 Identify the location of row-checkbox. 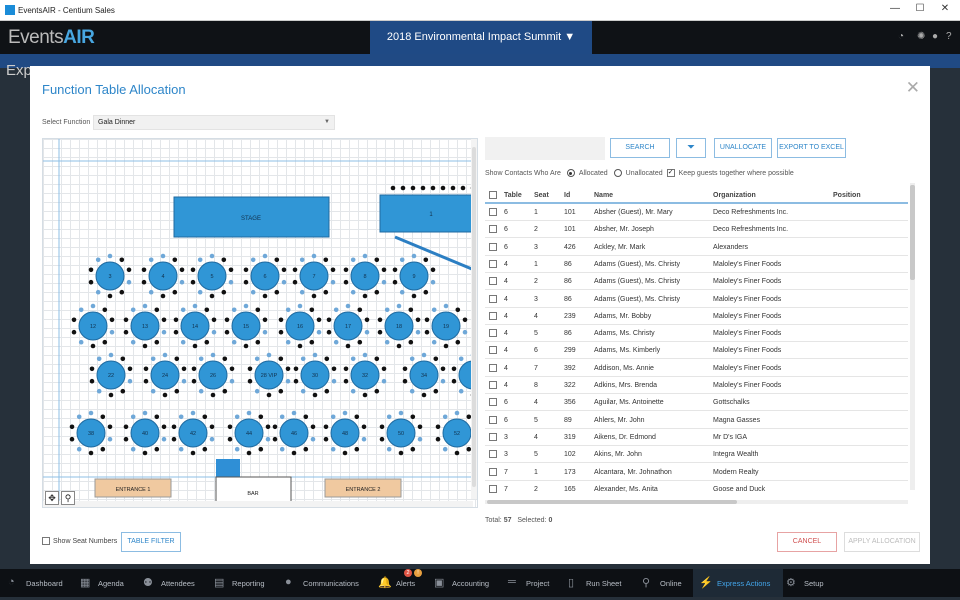
(493, 367).